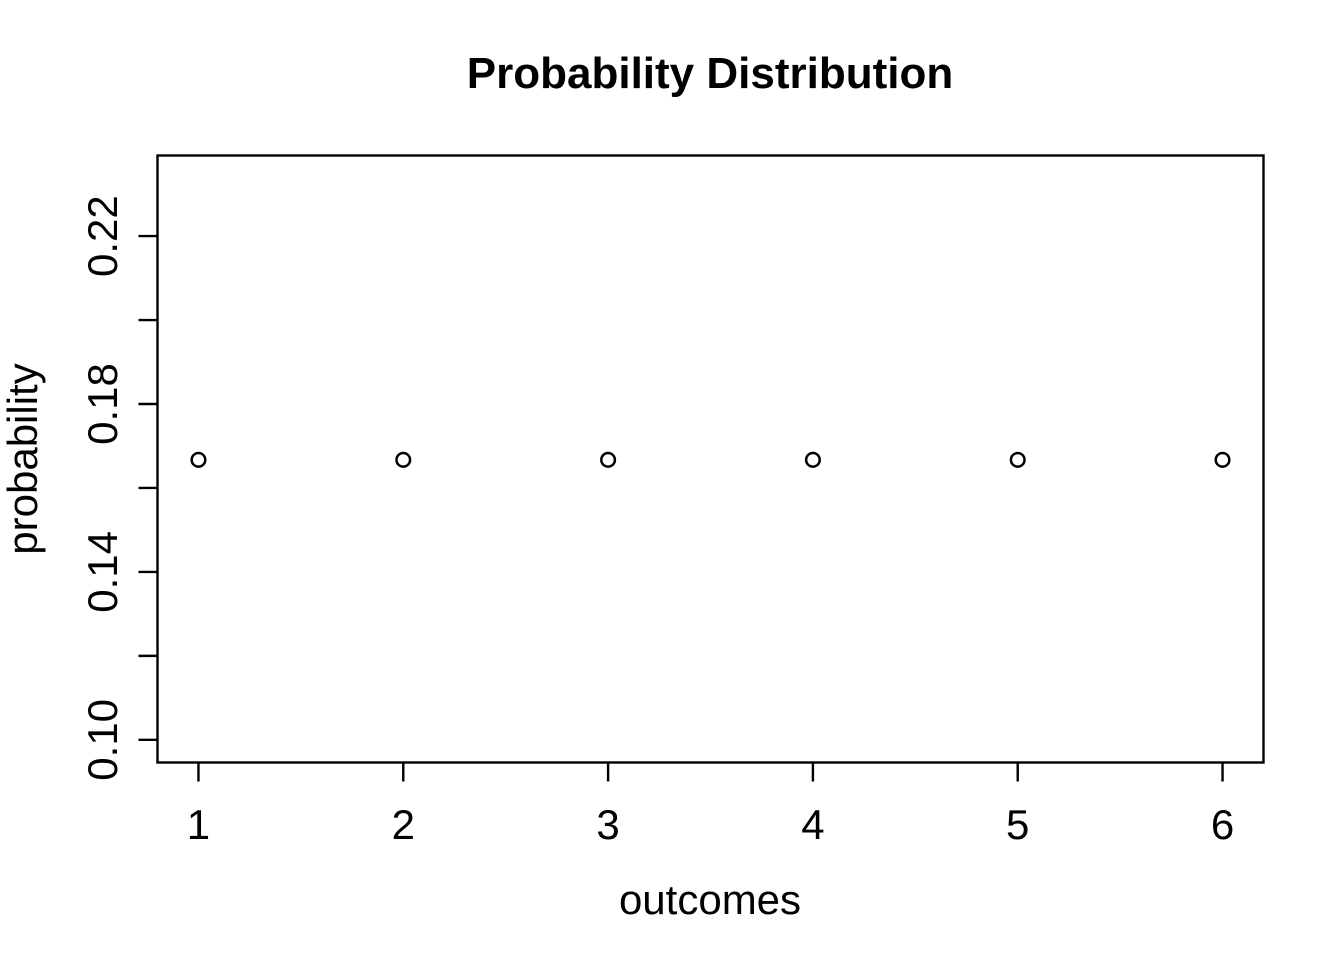 This screenshot has width=1344, height=960. Describe the element at coordinates (118, 488) in the screenshot. I see `y-axis-ticks: 0.10 0.14 0.18 0.22` at that location.